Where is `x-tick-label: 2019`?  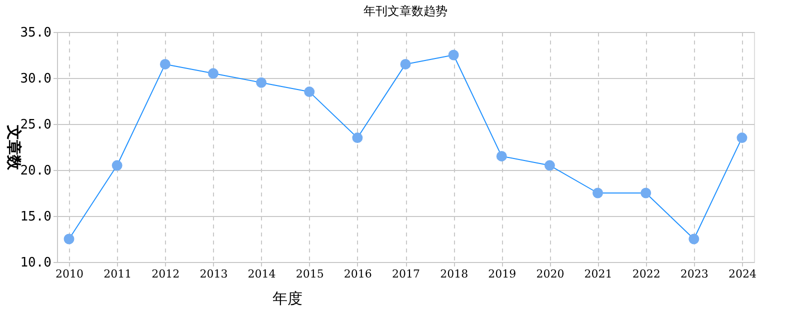 x-tick-label: 2019 is located at coordinates (502, 274).